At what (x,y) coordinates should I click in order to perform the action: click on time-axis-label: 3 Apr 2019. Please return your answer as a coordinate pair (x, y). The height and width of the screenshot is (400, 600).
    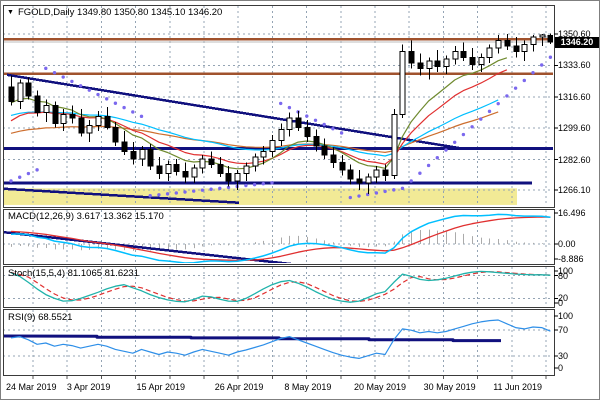
    Looking at the image, I should click on (88, 387).